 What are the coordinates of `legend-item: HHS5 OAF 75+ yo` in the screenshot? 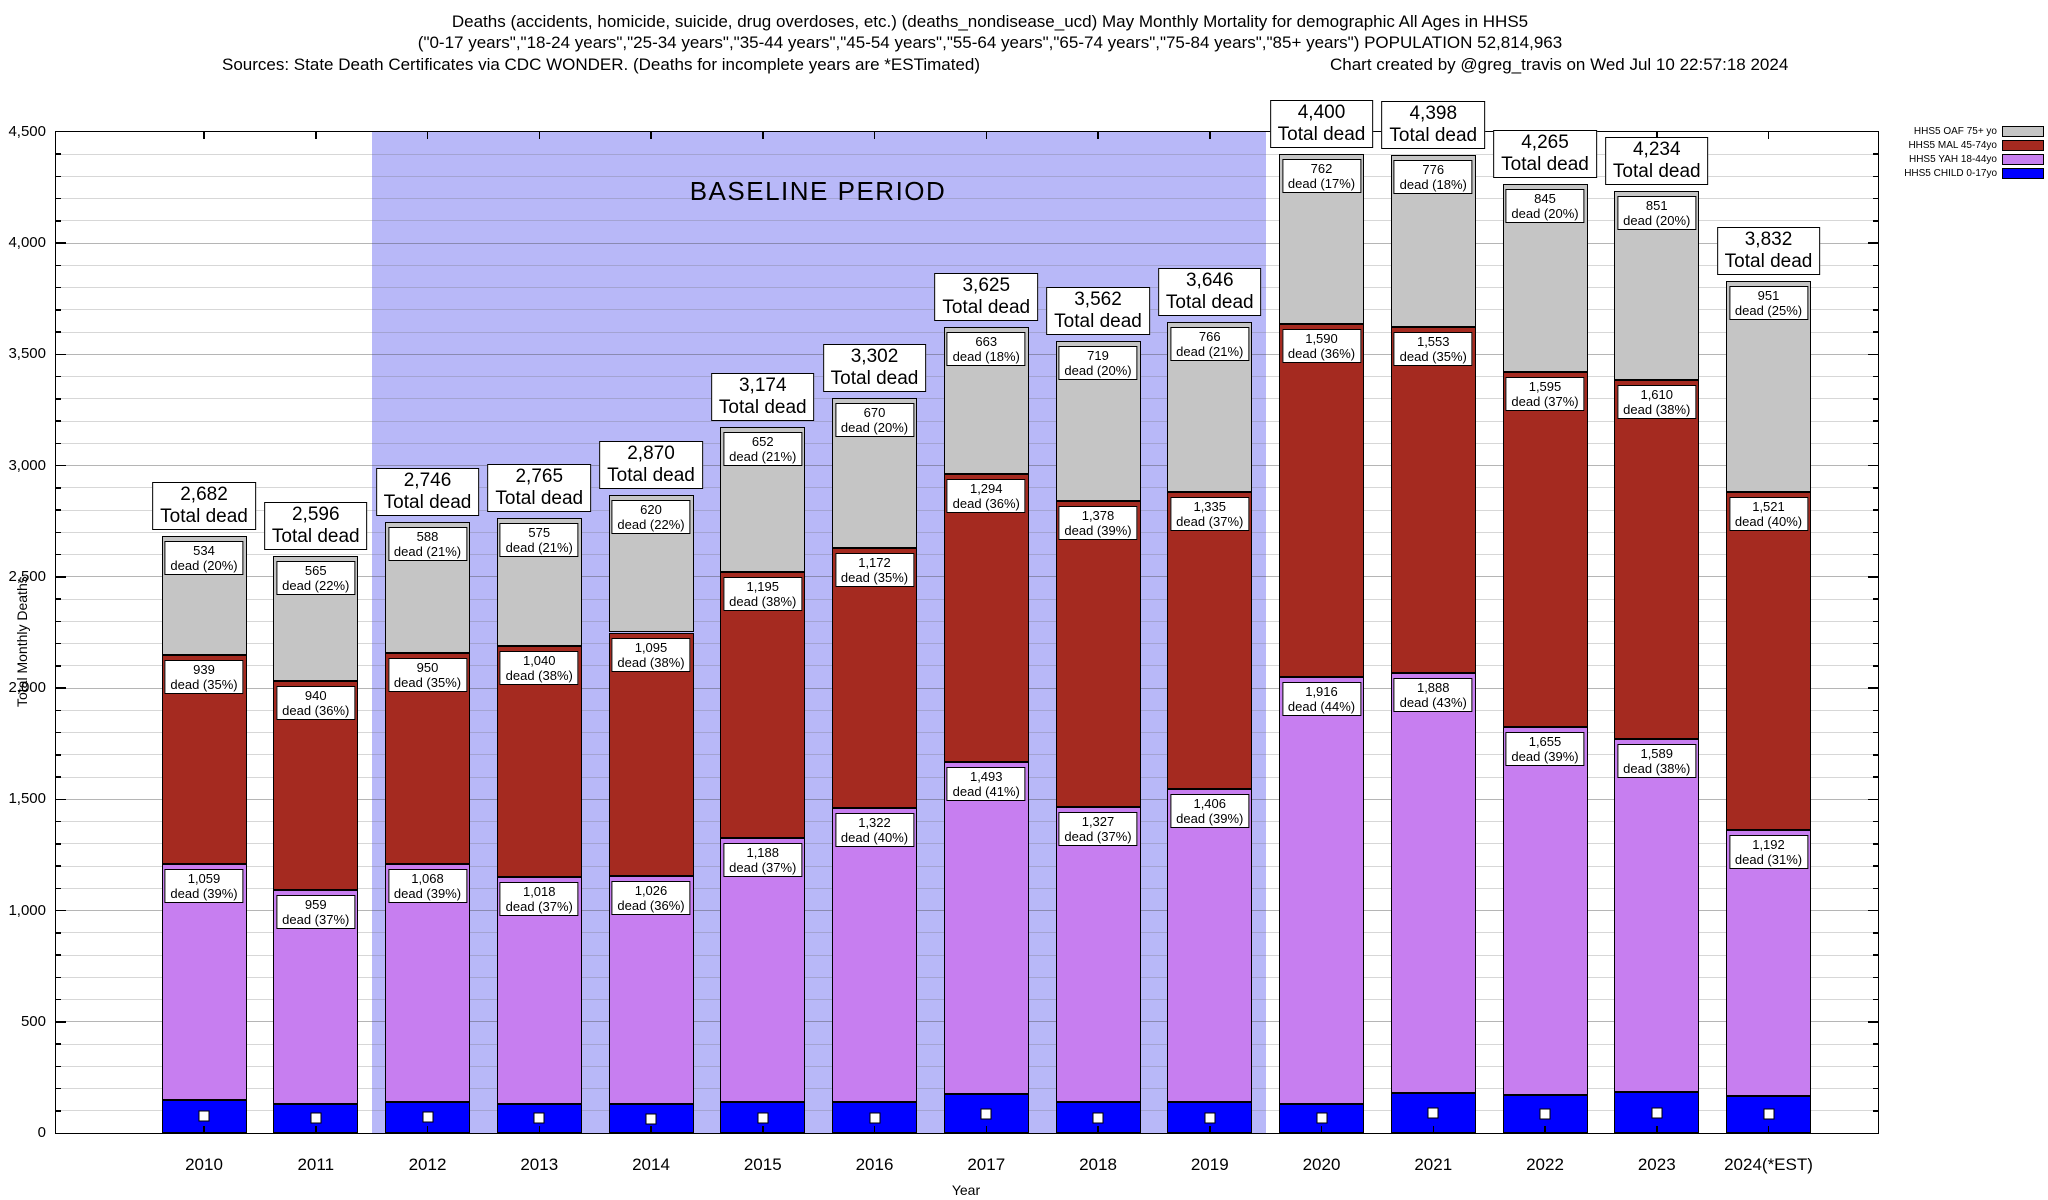 It's located at (1979, 131).